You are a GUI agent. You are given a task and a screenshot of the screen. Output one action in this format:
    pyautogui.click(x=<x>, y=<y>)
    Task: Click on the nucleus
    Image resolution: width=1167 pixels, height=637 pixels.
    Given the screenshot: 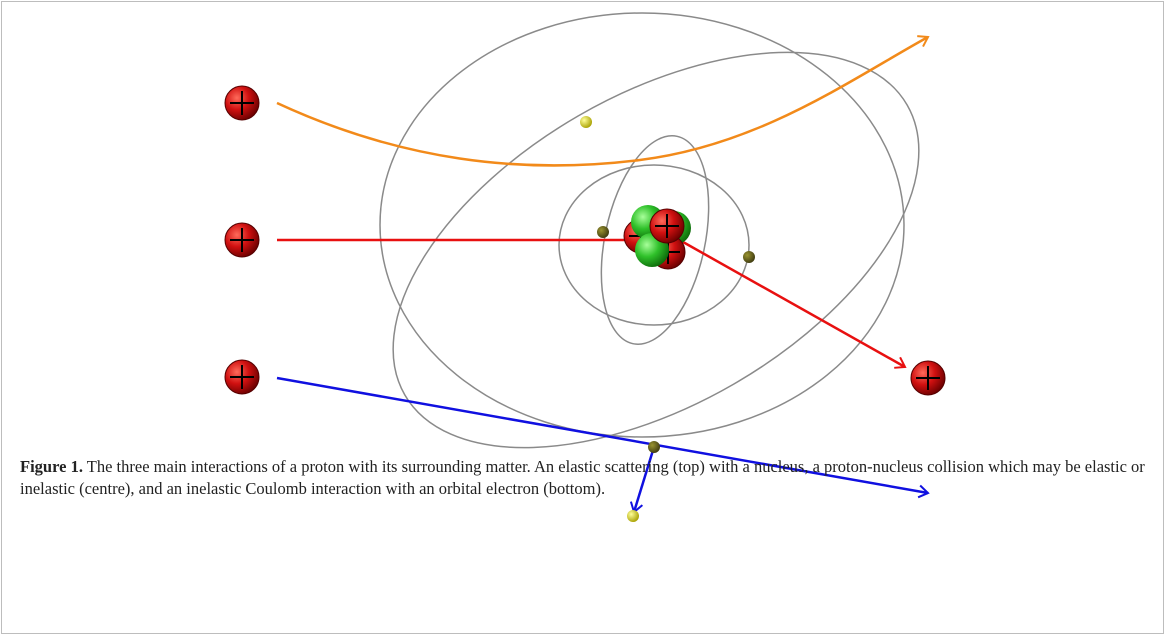 What is the action you would take?
    pyautogui.click(x=657, y=237)
    